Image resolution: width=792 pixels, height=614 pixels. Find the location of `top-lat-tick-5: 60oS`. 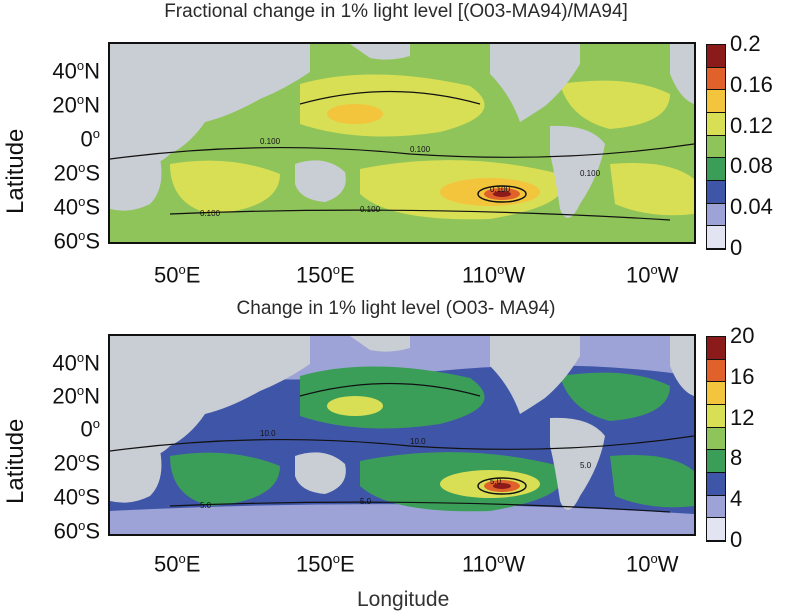

top-lat-tick-5: 60oS is located at coordinates (76, 241).